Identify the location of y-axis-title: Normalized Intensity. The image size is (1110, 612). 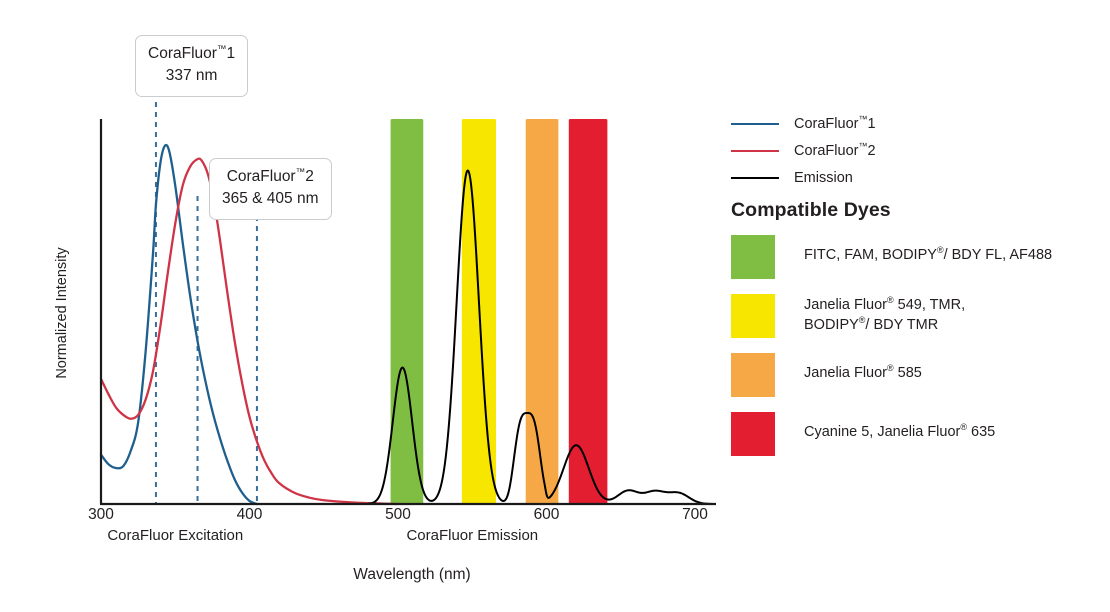
(62, 313).